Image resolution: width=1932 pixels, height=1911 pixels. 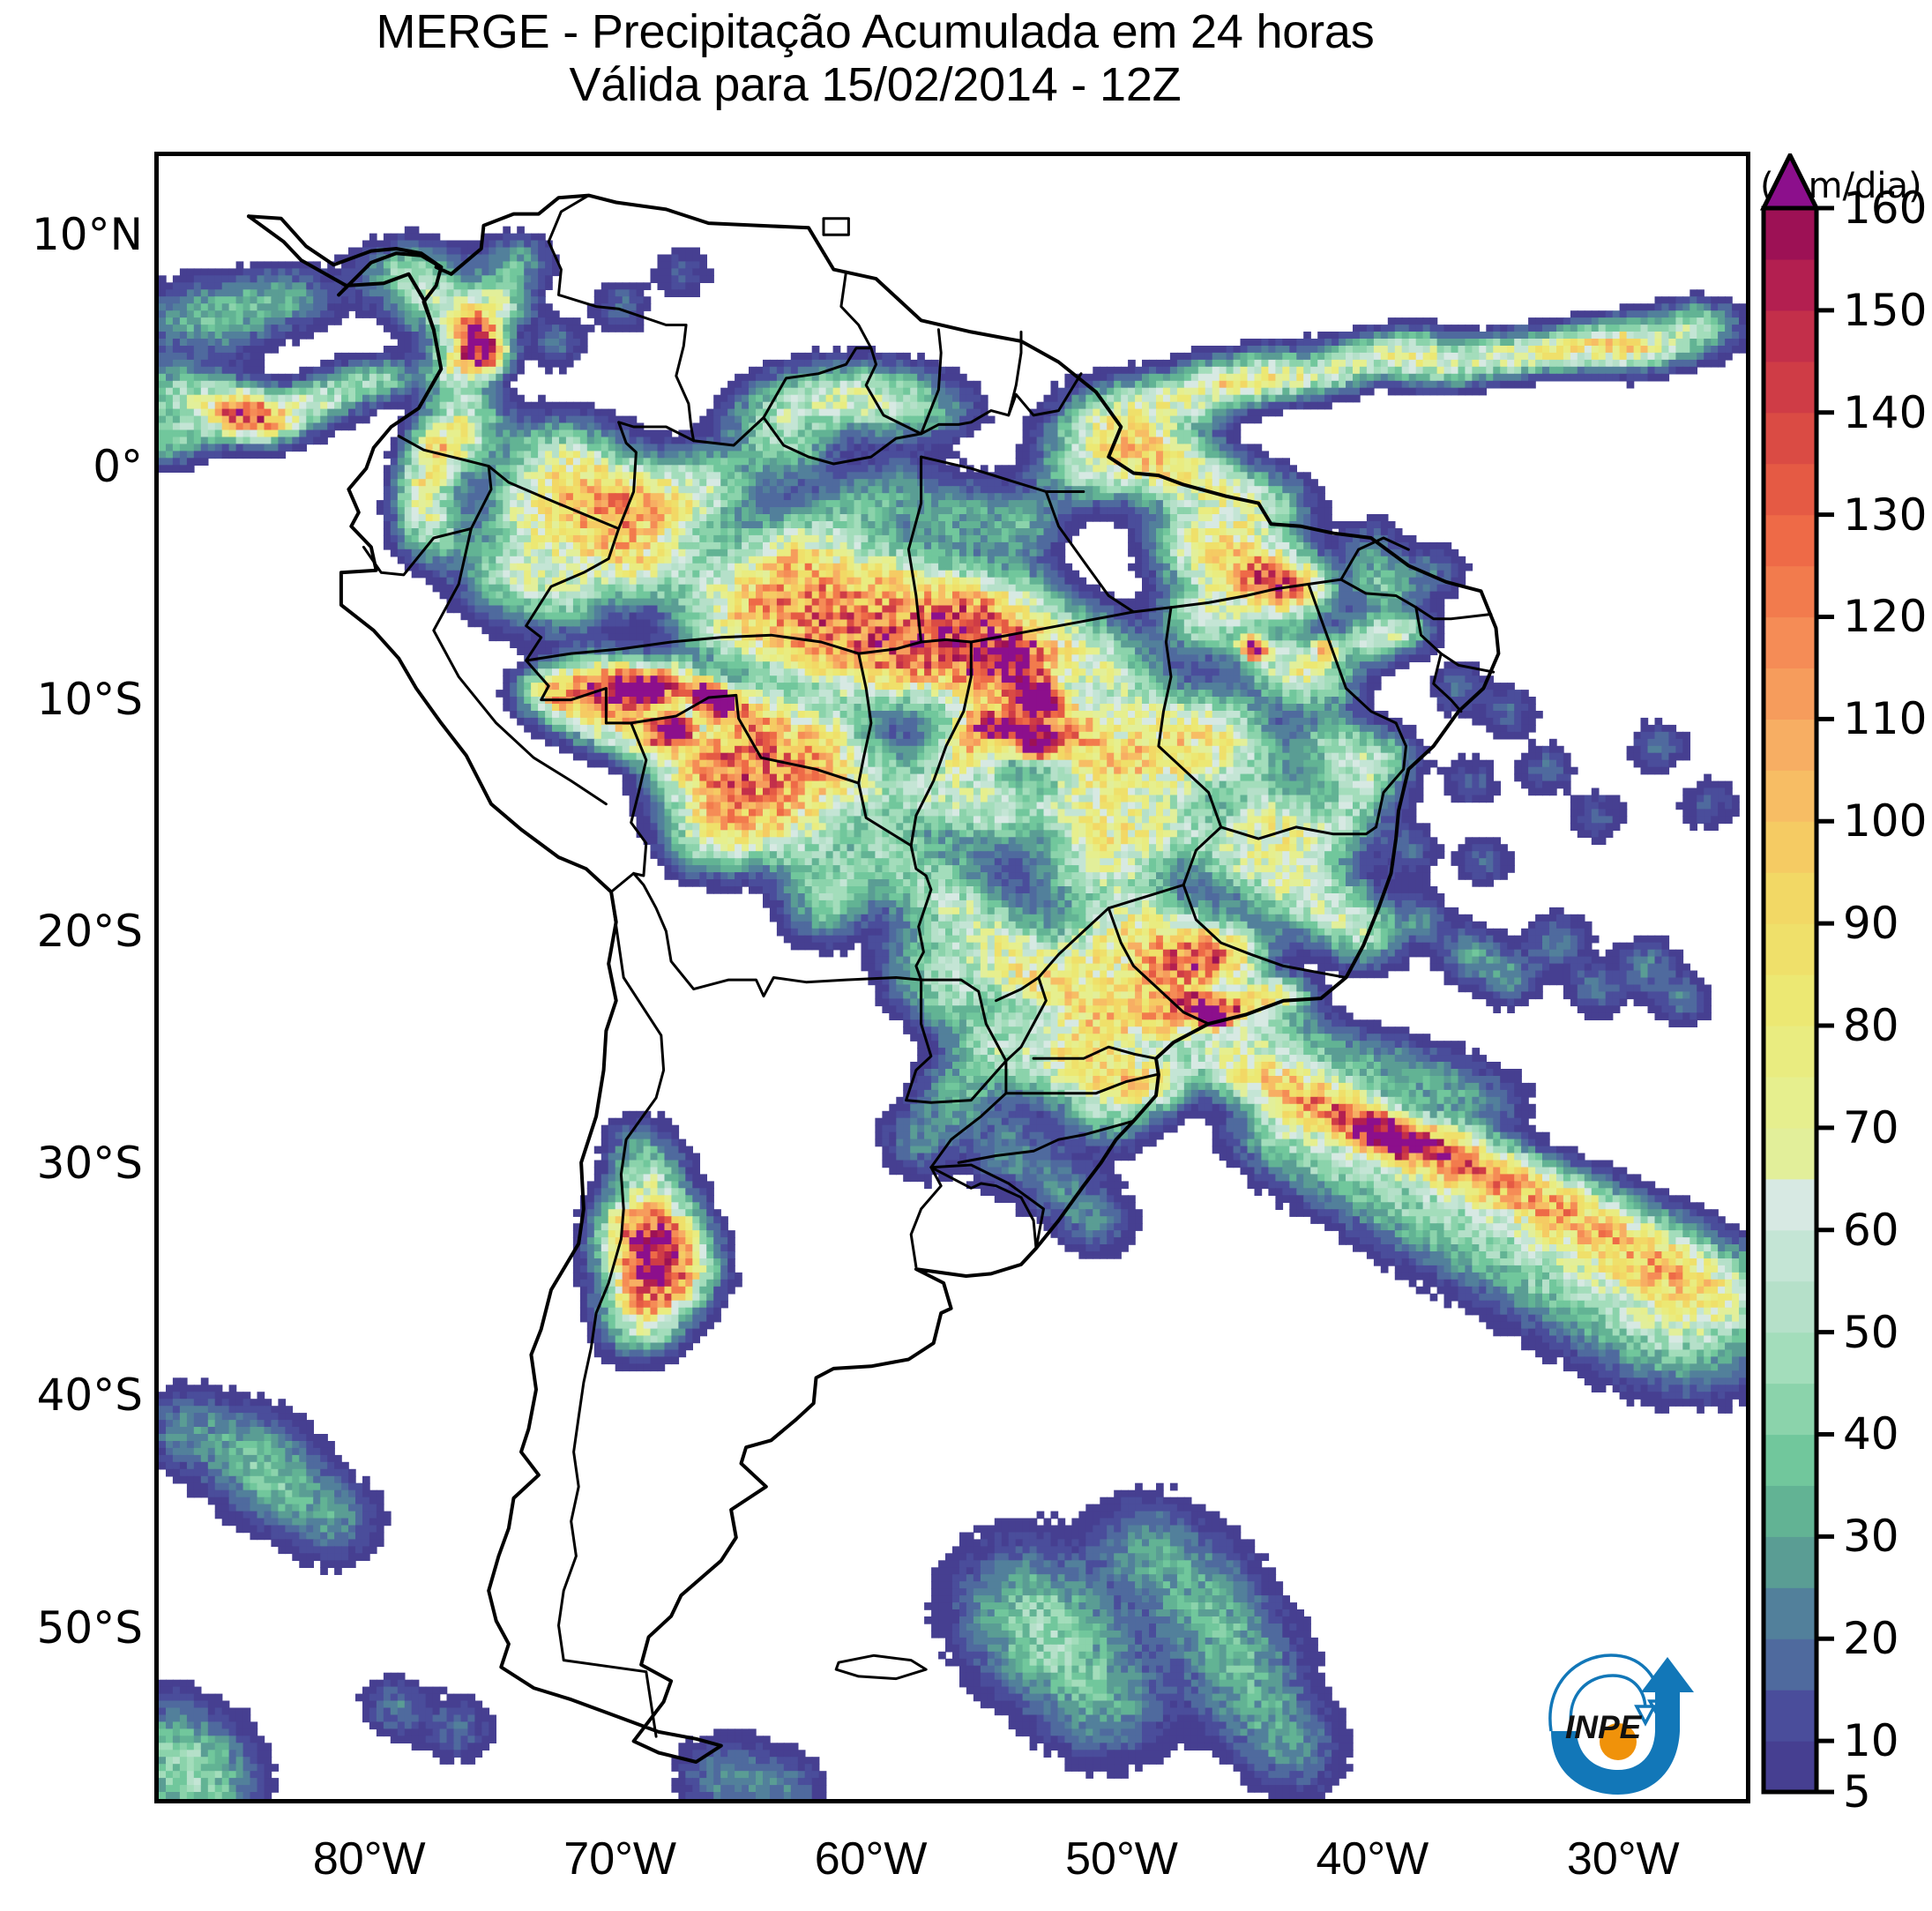 I want to click on colorbar-tick-100: 100, so click(x=1885, y=821).